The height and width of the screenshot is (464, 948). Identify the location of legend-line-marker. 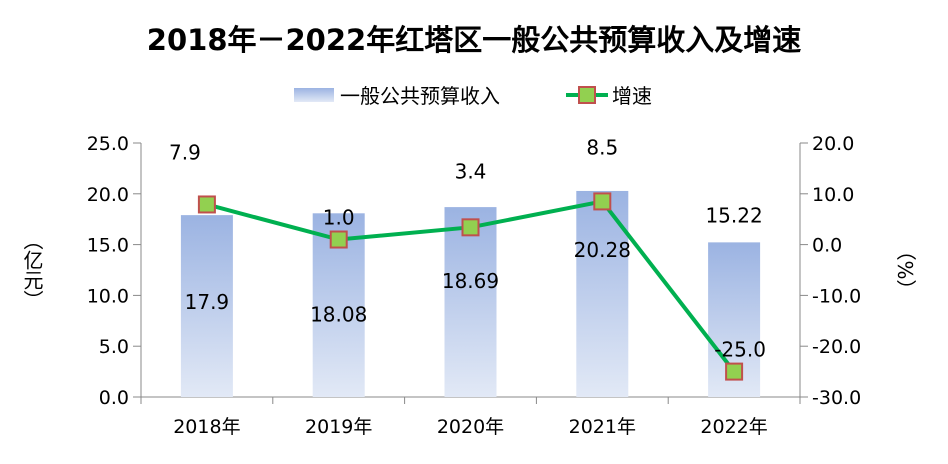
(587, 95).